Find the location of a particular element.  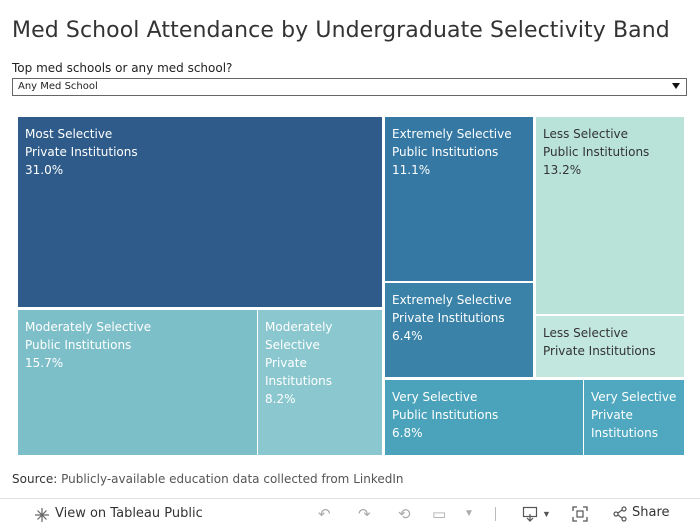

toolbar-divider is located at coordinates (495, 514).